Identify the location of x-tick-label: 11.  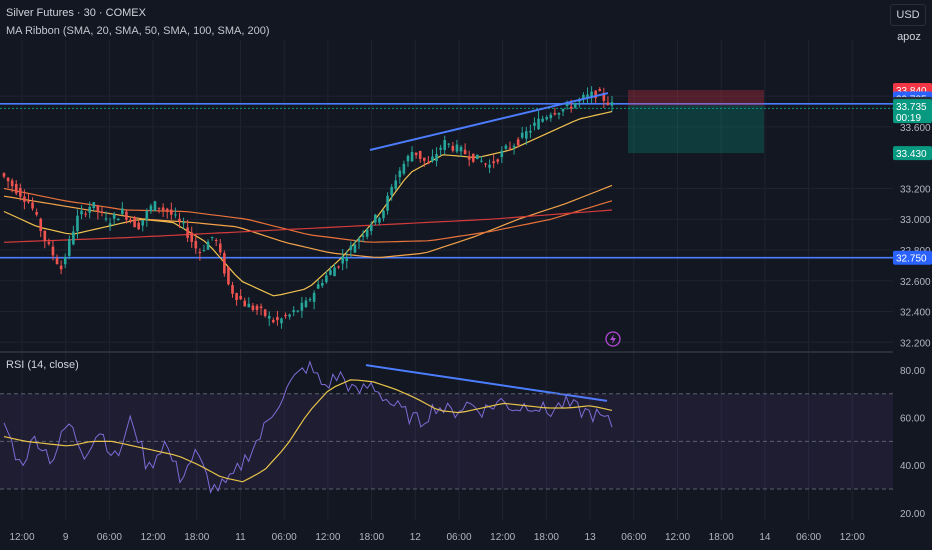
(240, 537).